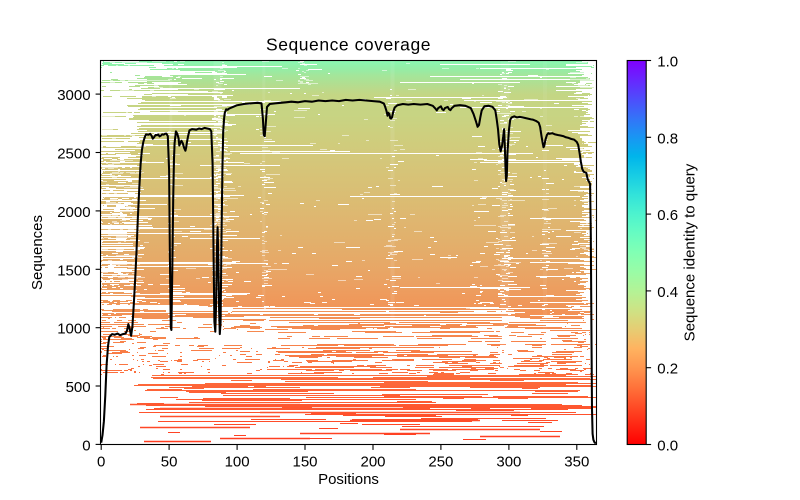 The height and width of the screenshot is (500, 800). I want to click on svg-text: Sequence identity to query, so click(690, 252).